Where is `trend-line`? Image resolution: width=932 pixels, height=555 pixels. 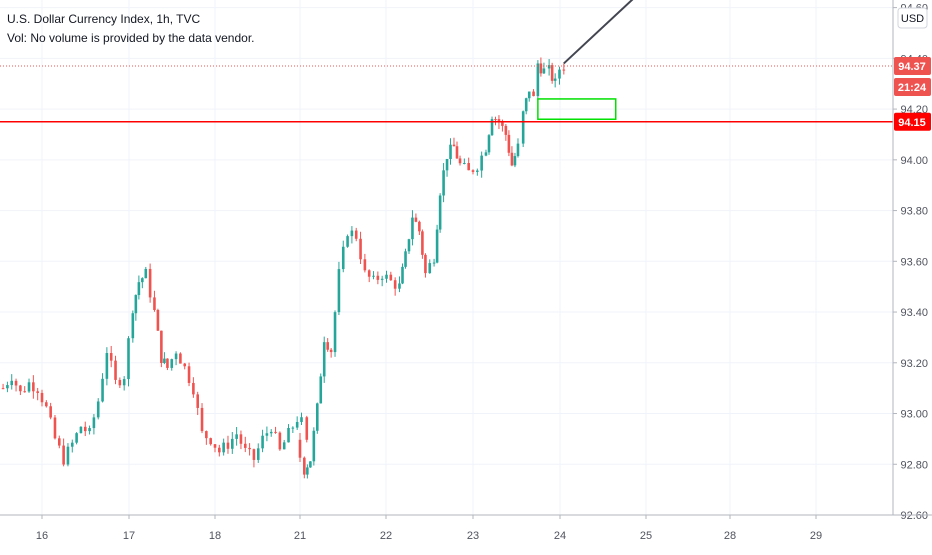
trend-line is located at coordinates (600, 32).